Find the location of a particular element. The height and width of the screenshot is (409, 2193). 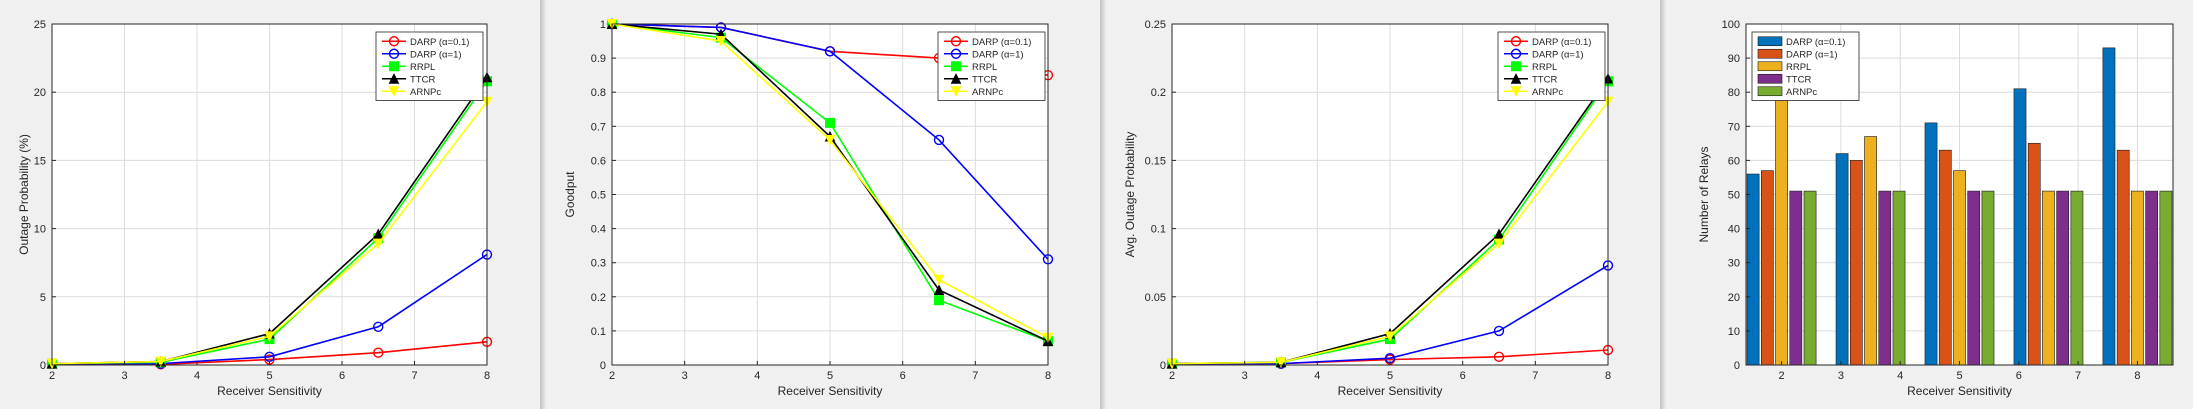

series-line is located at coordinates (830, 141).